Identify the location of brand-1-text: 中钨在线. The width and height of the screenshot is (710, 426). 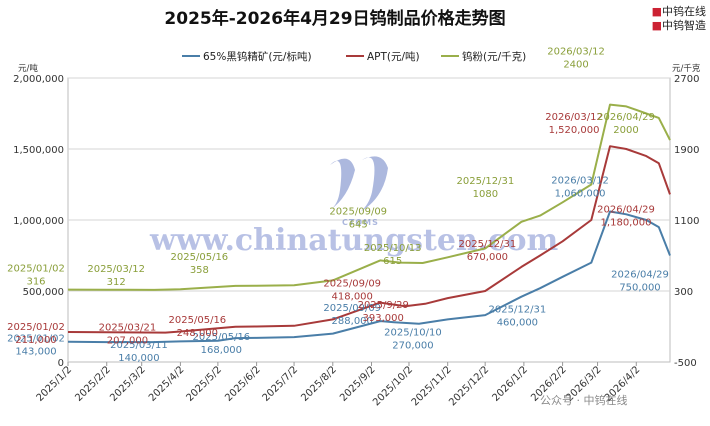
(684, 11).